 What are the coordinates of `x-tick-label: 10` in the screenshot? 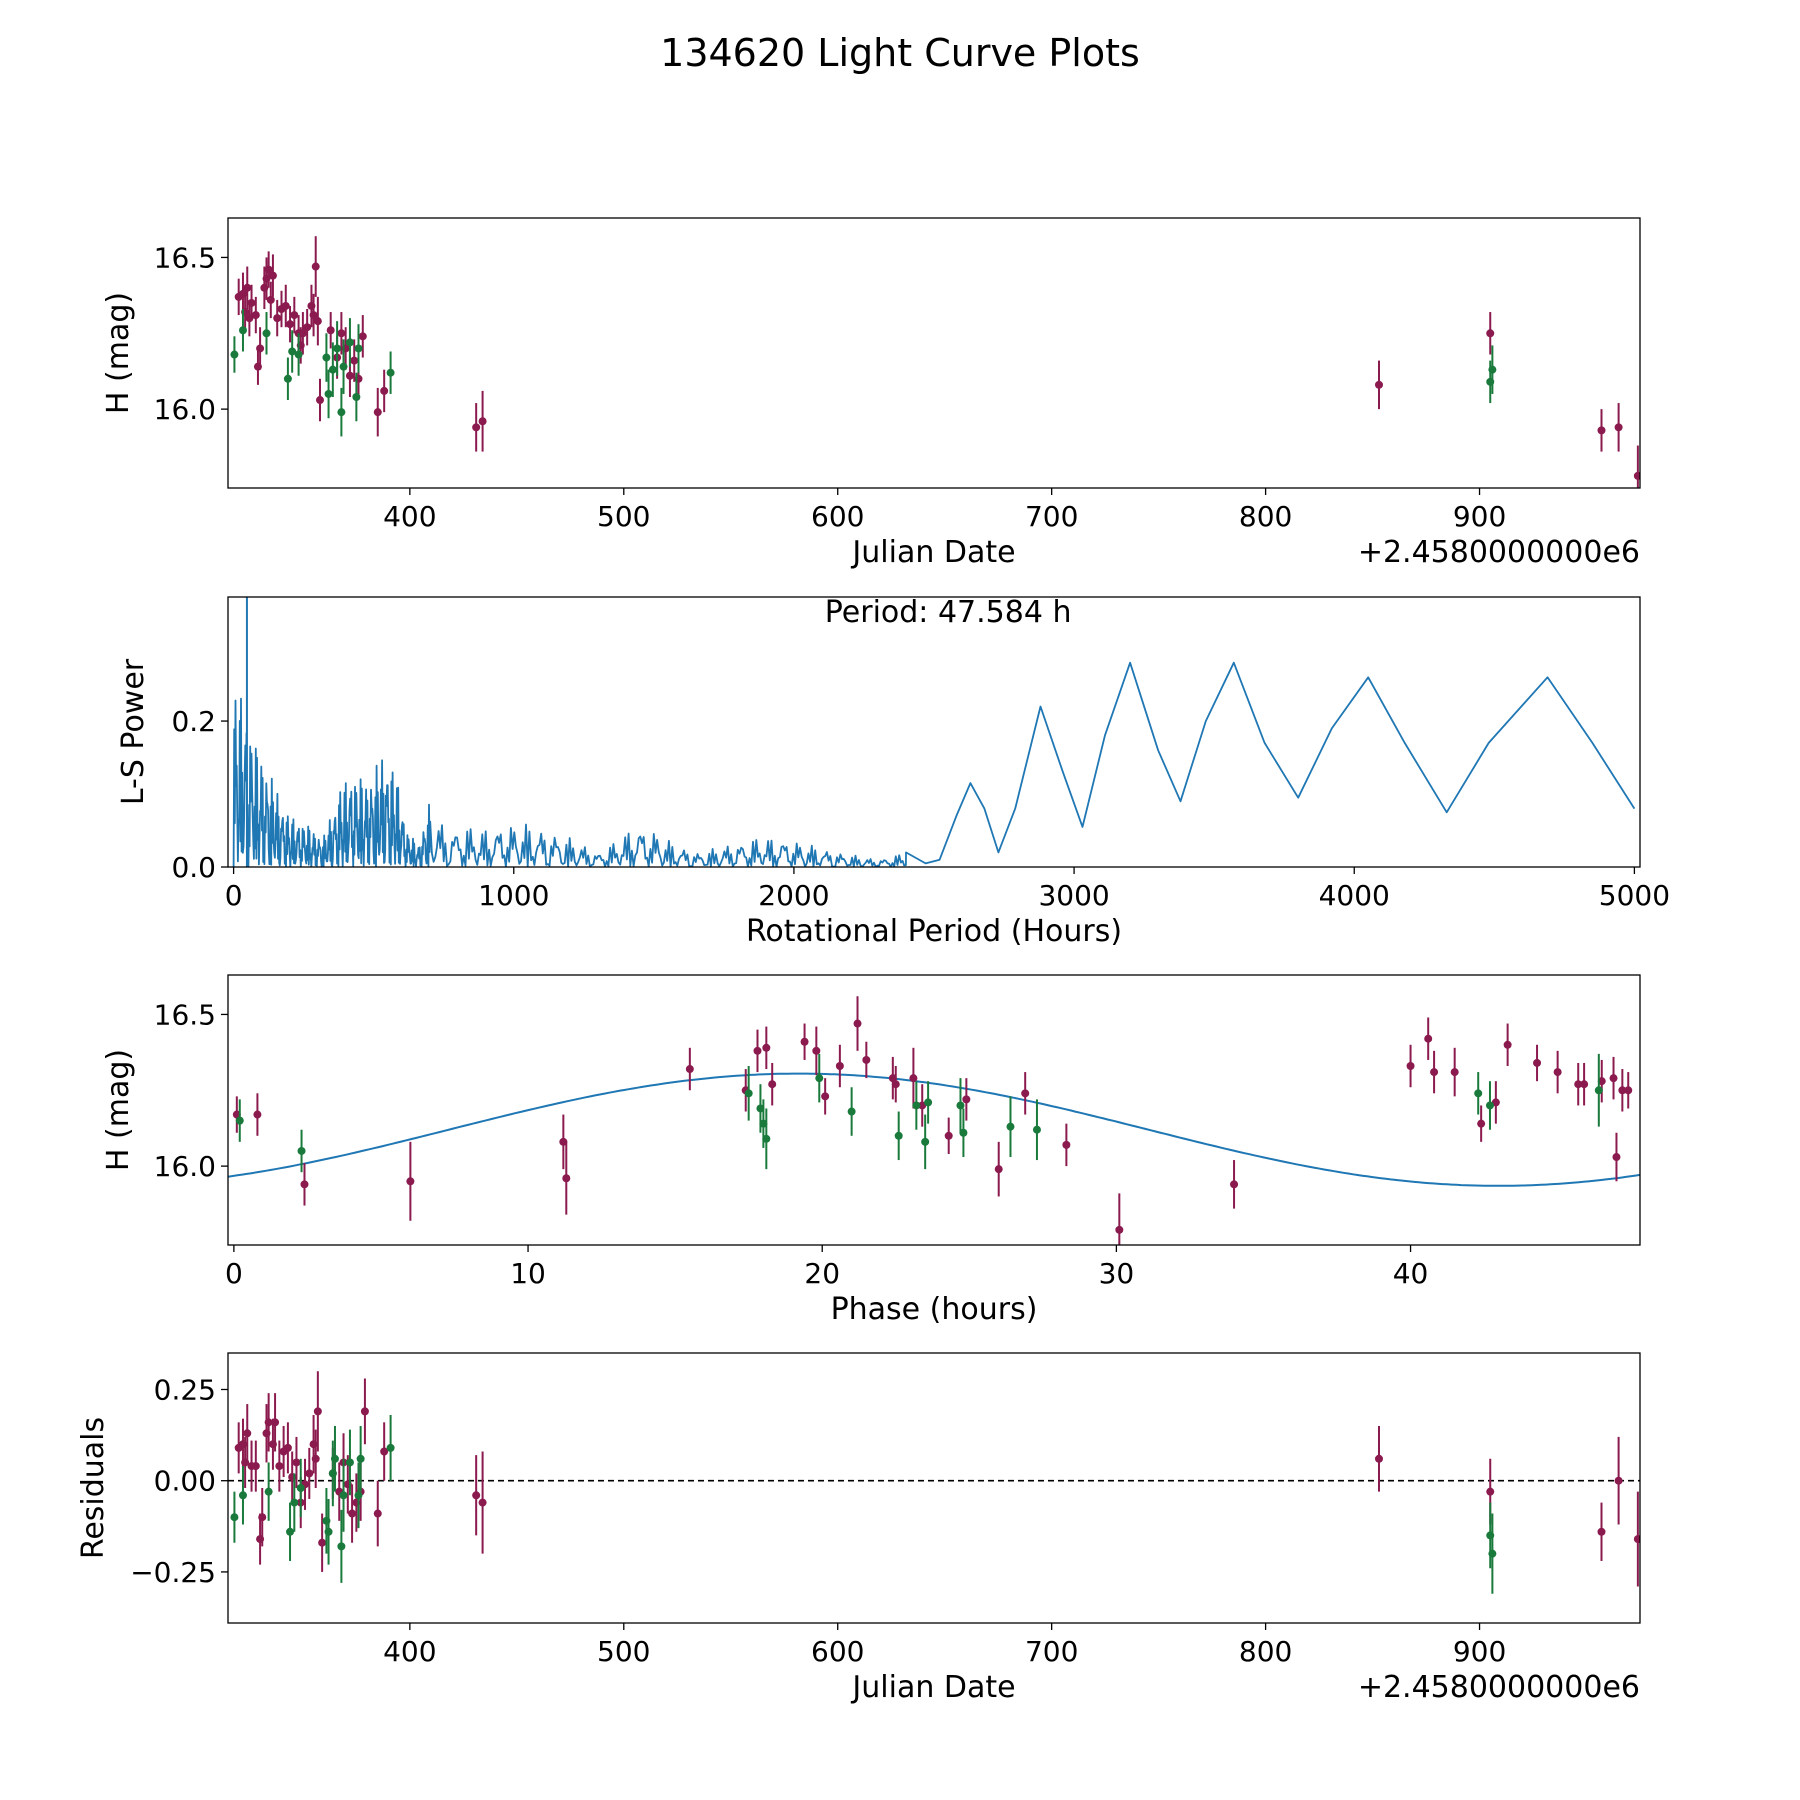 It's located at (528, 1273).